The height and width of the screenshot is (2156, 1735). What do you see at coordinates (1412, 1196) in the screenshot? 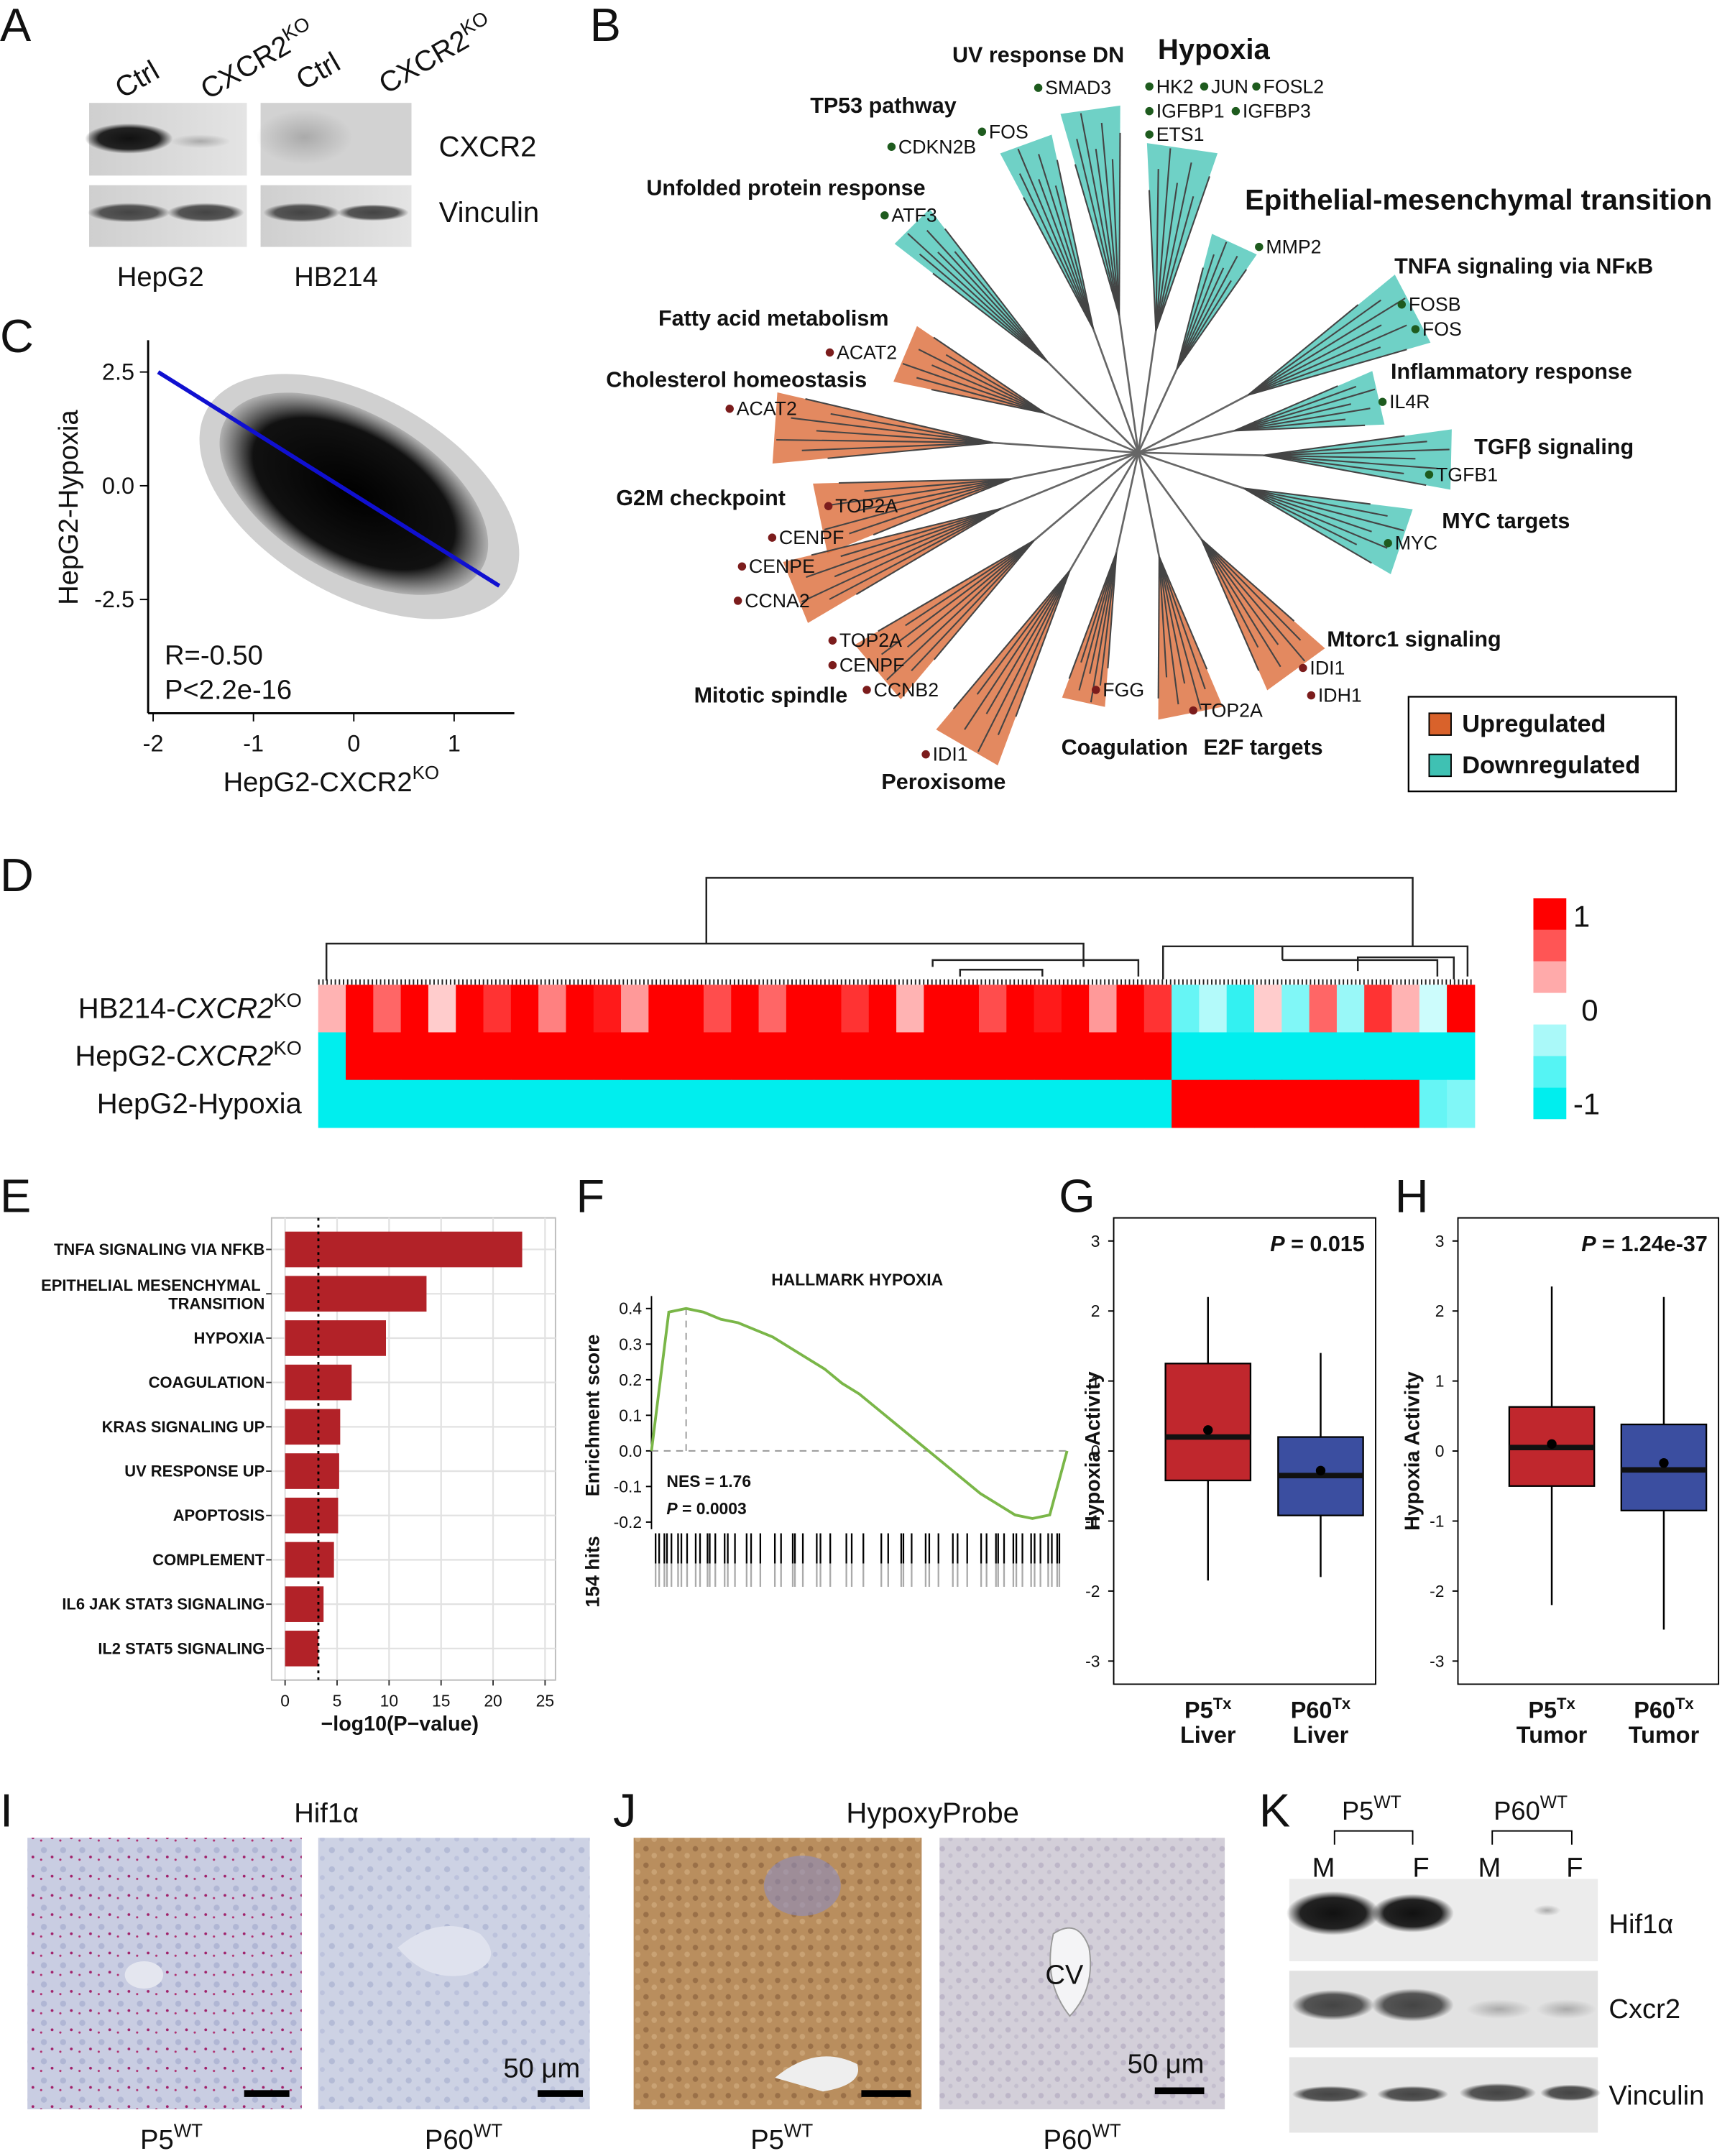
I see `panel-label: H` at bounding box center [1412, 1196].